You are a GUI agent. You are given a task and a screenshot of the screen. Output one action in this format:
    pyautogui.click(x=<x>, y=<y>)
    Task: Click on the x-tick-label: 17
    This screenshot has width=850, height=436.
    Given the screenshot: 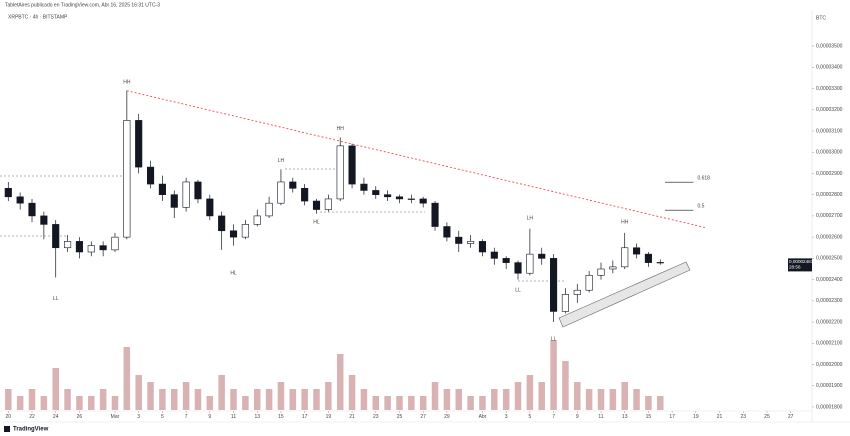 What is the action you would take?
    pyautogui.click(x=305, y=417)
    